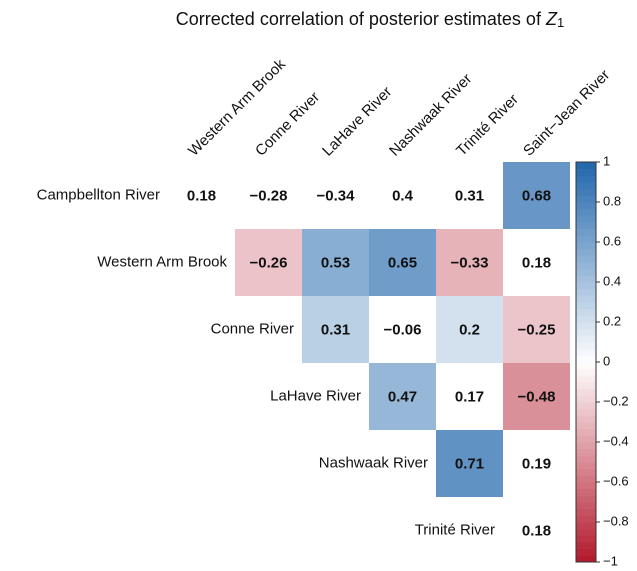 The width and height of the screenshot is (637, 571). I want to click on cell-label: −0.33, so click(470, 262).